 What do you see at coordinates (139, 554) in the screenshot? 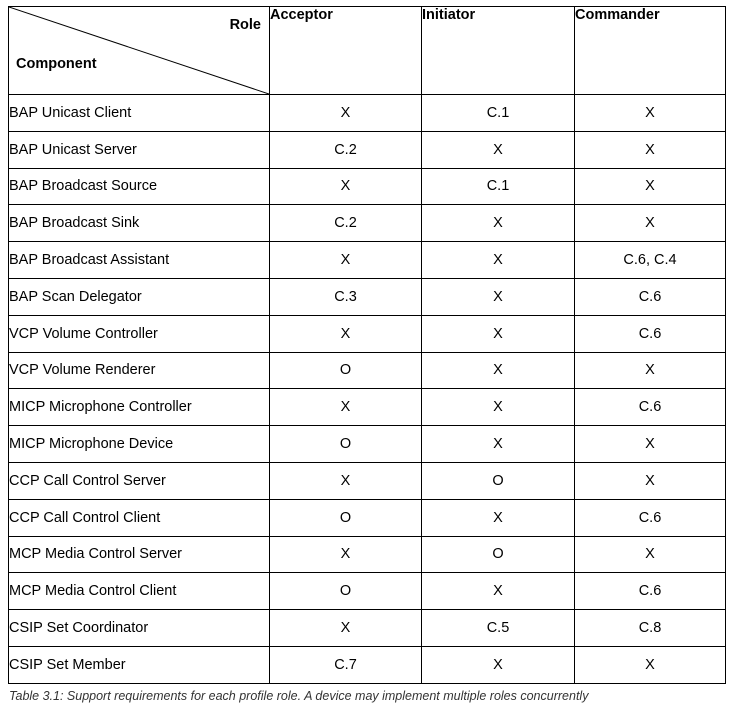
I see `component-name-cell: MCP Media Control Server` at bounding box center [139, 554].